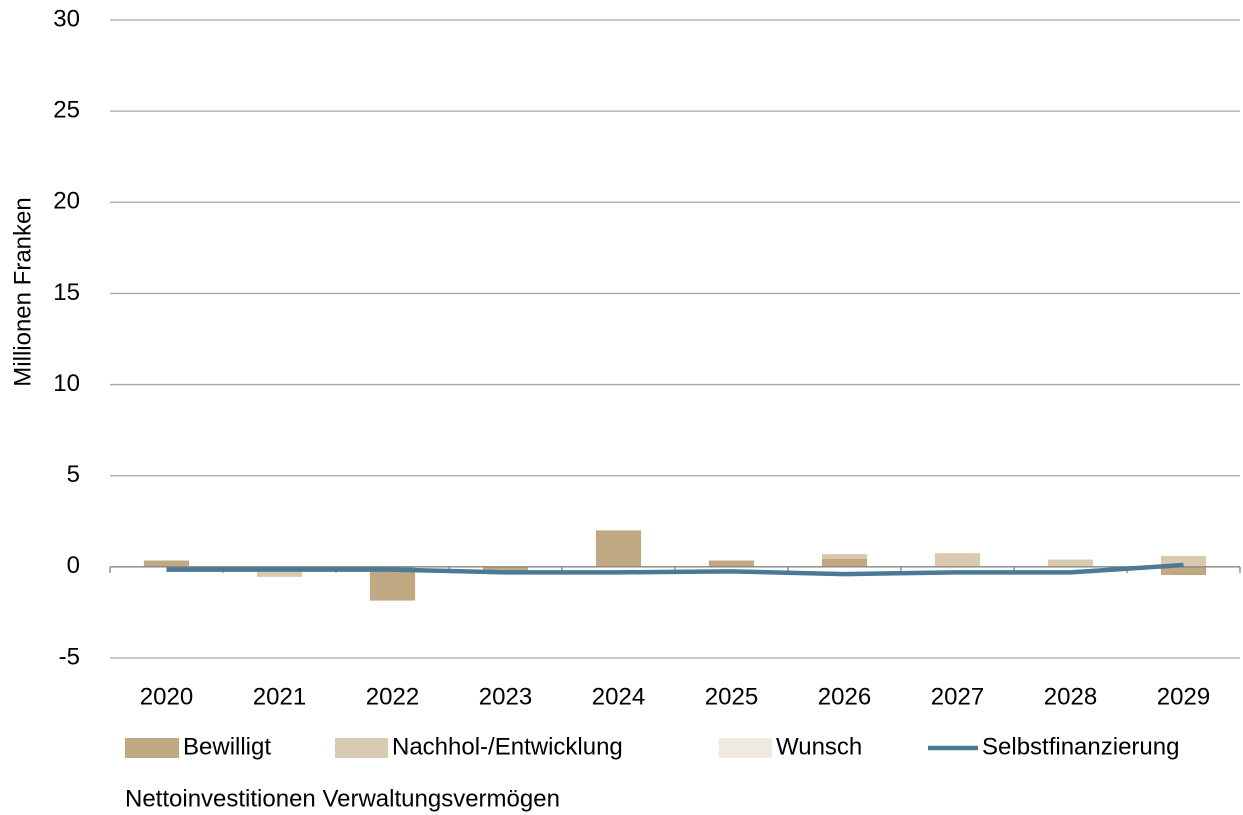 This screenshot has width=1243, height=815. I want to click on y-tick-label: 0, so click(73, 565).